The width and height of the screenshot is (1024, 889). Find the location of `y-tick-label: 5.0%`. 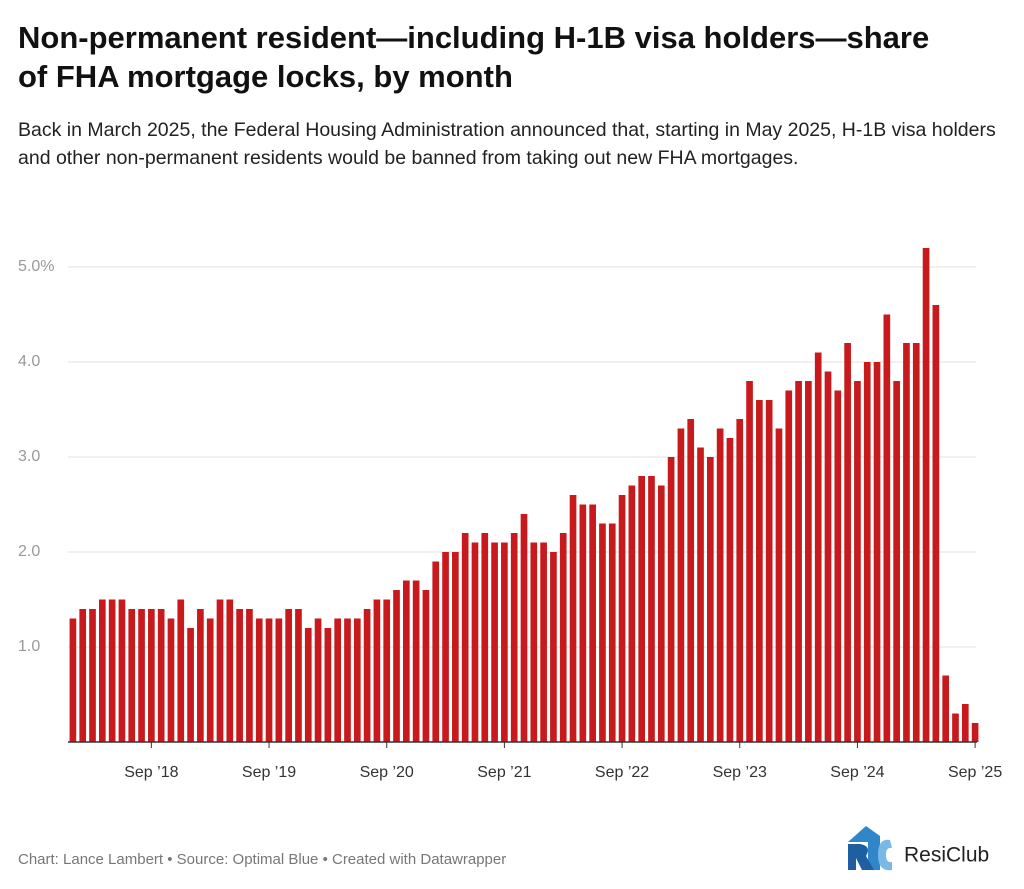

y-tick-label: 5.0% is located at coordinates (36, 266).